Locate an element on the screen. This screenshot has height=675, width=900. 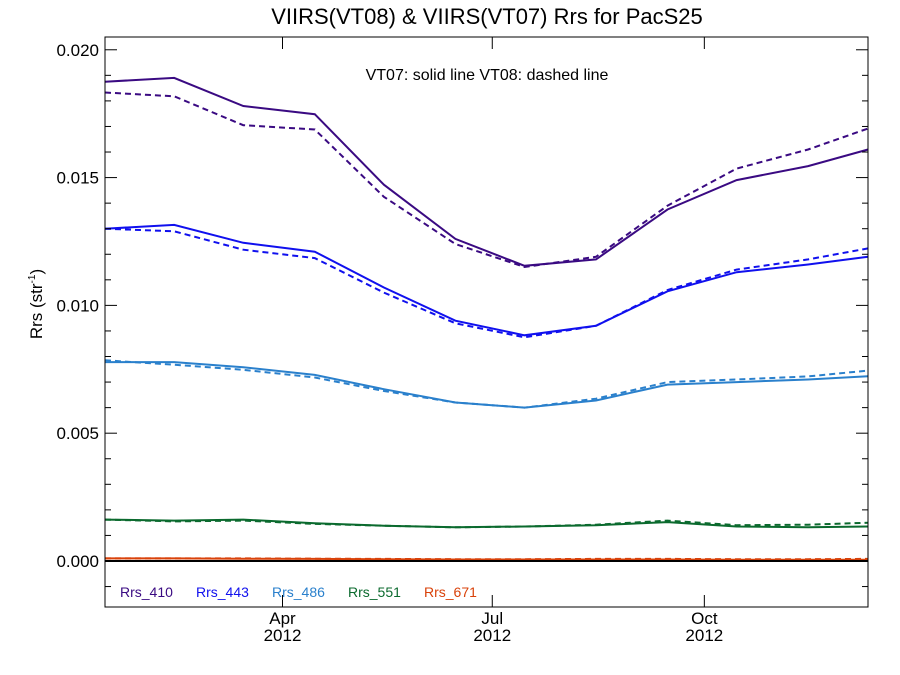
series-line-Rrs_486-vt07 is located at coordinates (487, 385).